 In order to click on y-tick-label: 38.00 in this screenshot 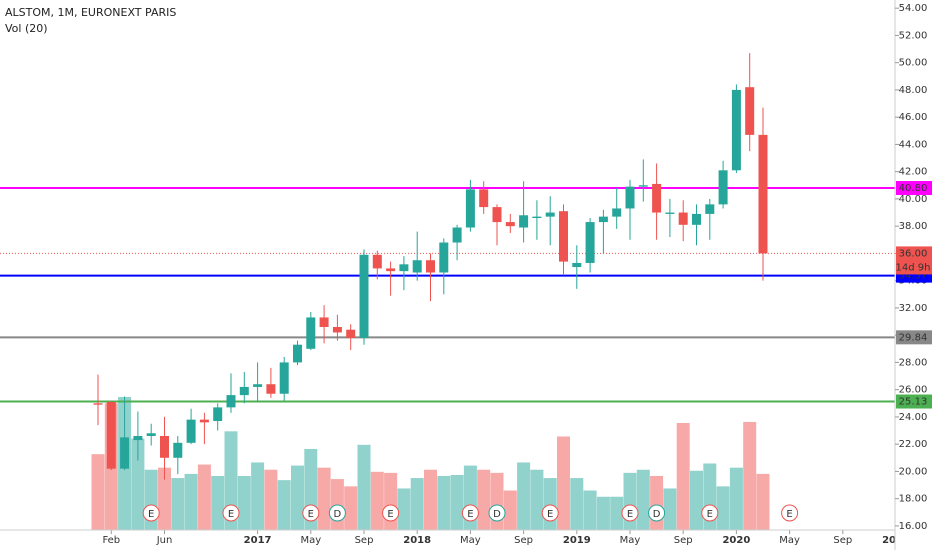, I will do `click(913, 226)`.